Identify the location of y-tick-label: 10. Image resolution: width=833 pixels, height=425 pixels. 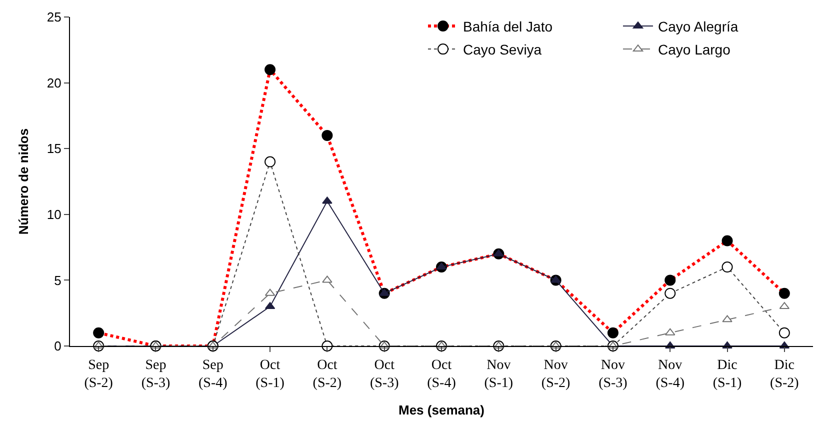
(54, 214).